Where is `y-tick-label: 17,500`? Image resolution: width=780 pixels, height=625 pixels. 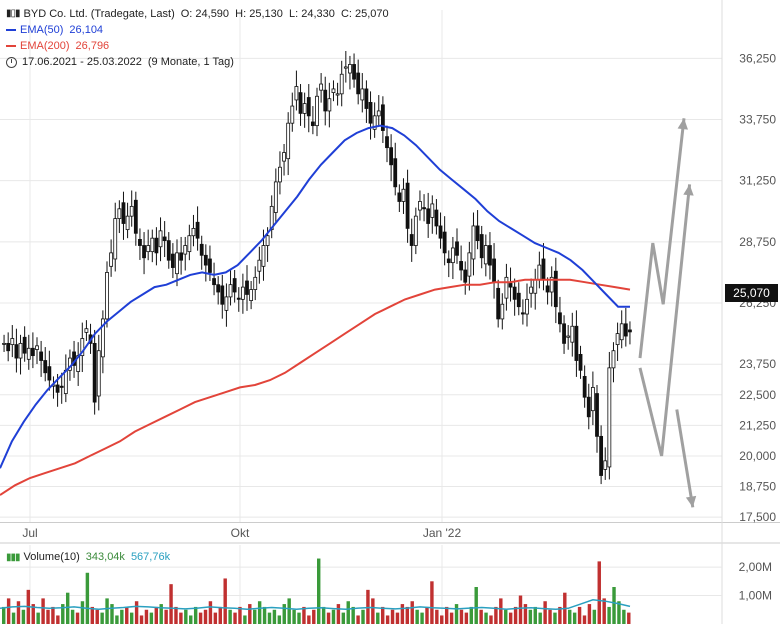 y-tick-label: 17,500 is located at coordinates (757, 517).